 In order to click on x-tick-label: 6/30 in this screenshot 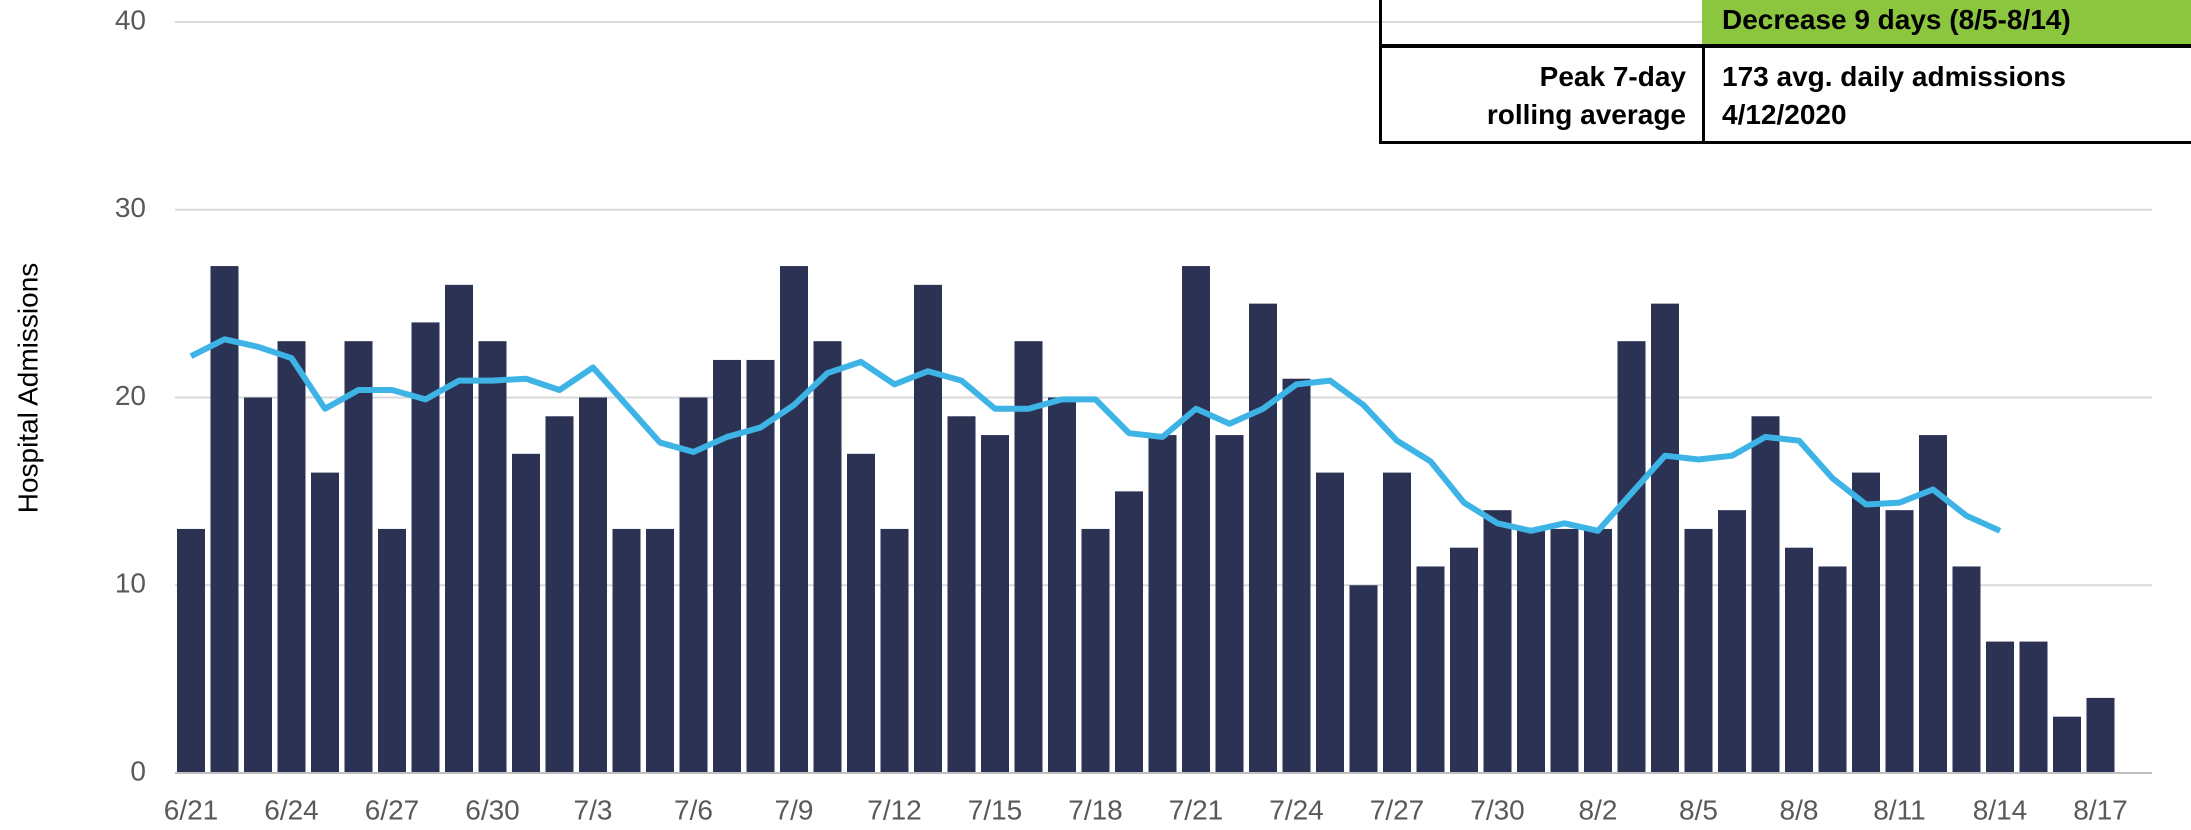, I will do `click(492, 809)`.